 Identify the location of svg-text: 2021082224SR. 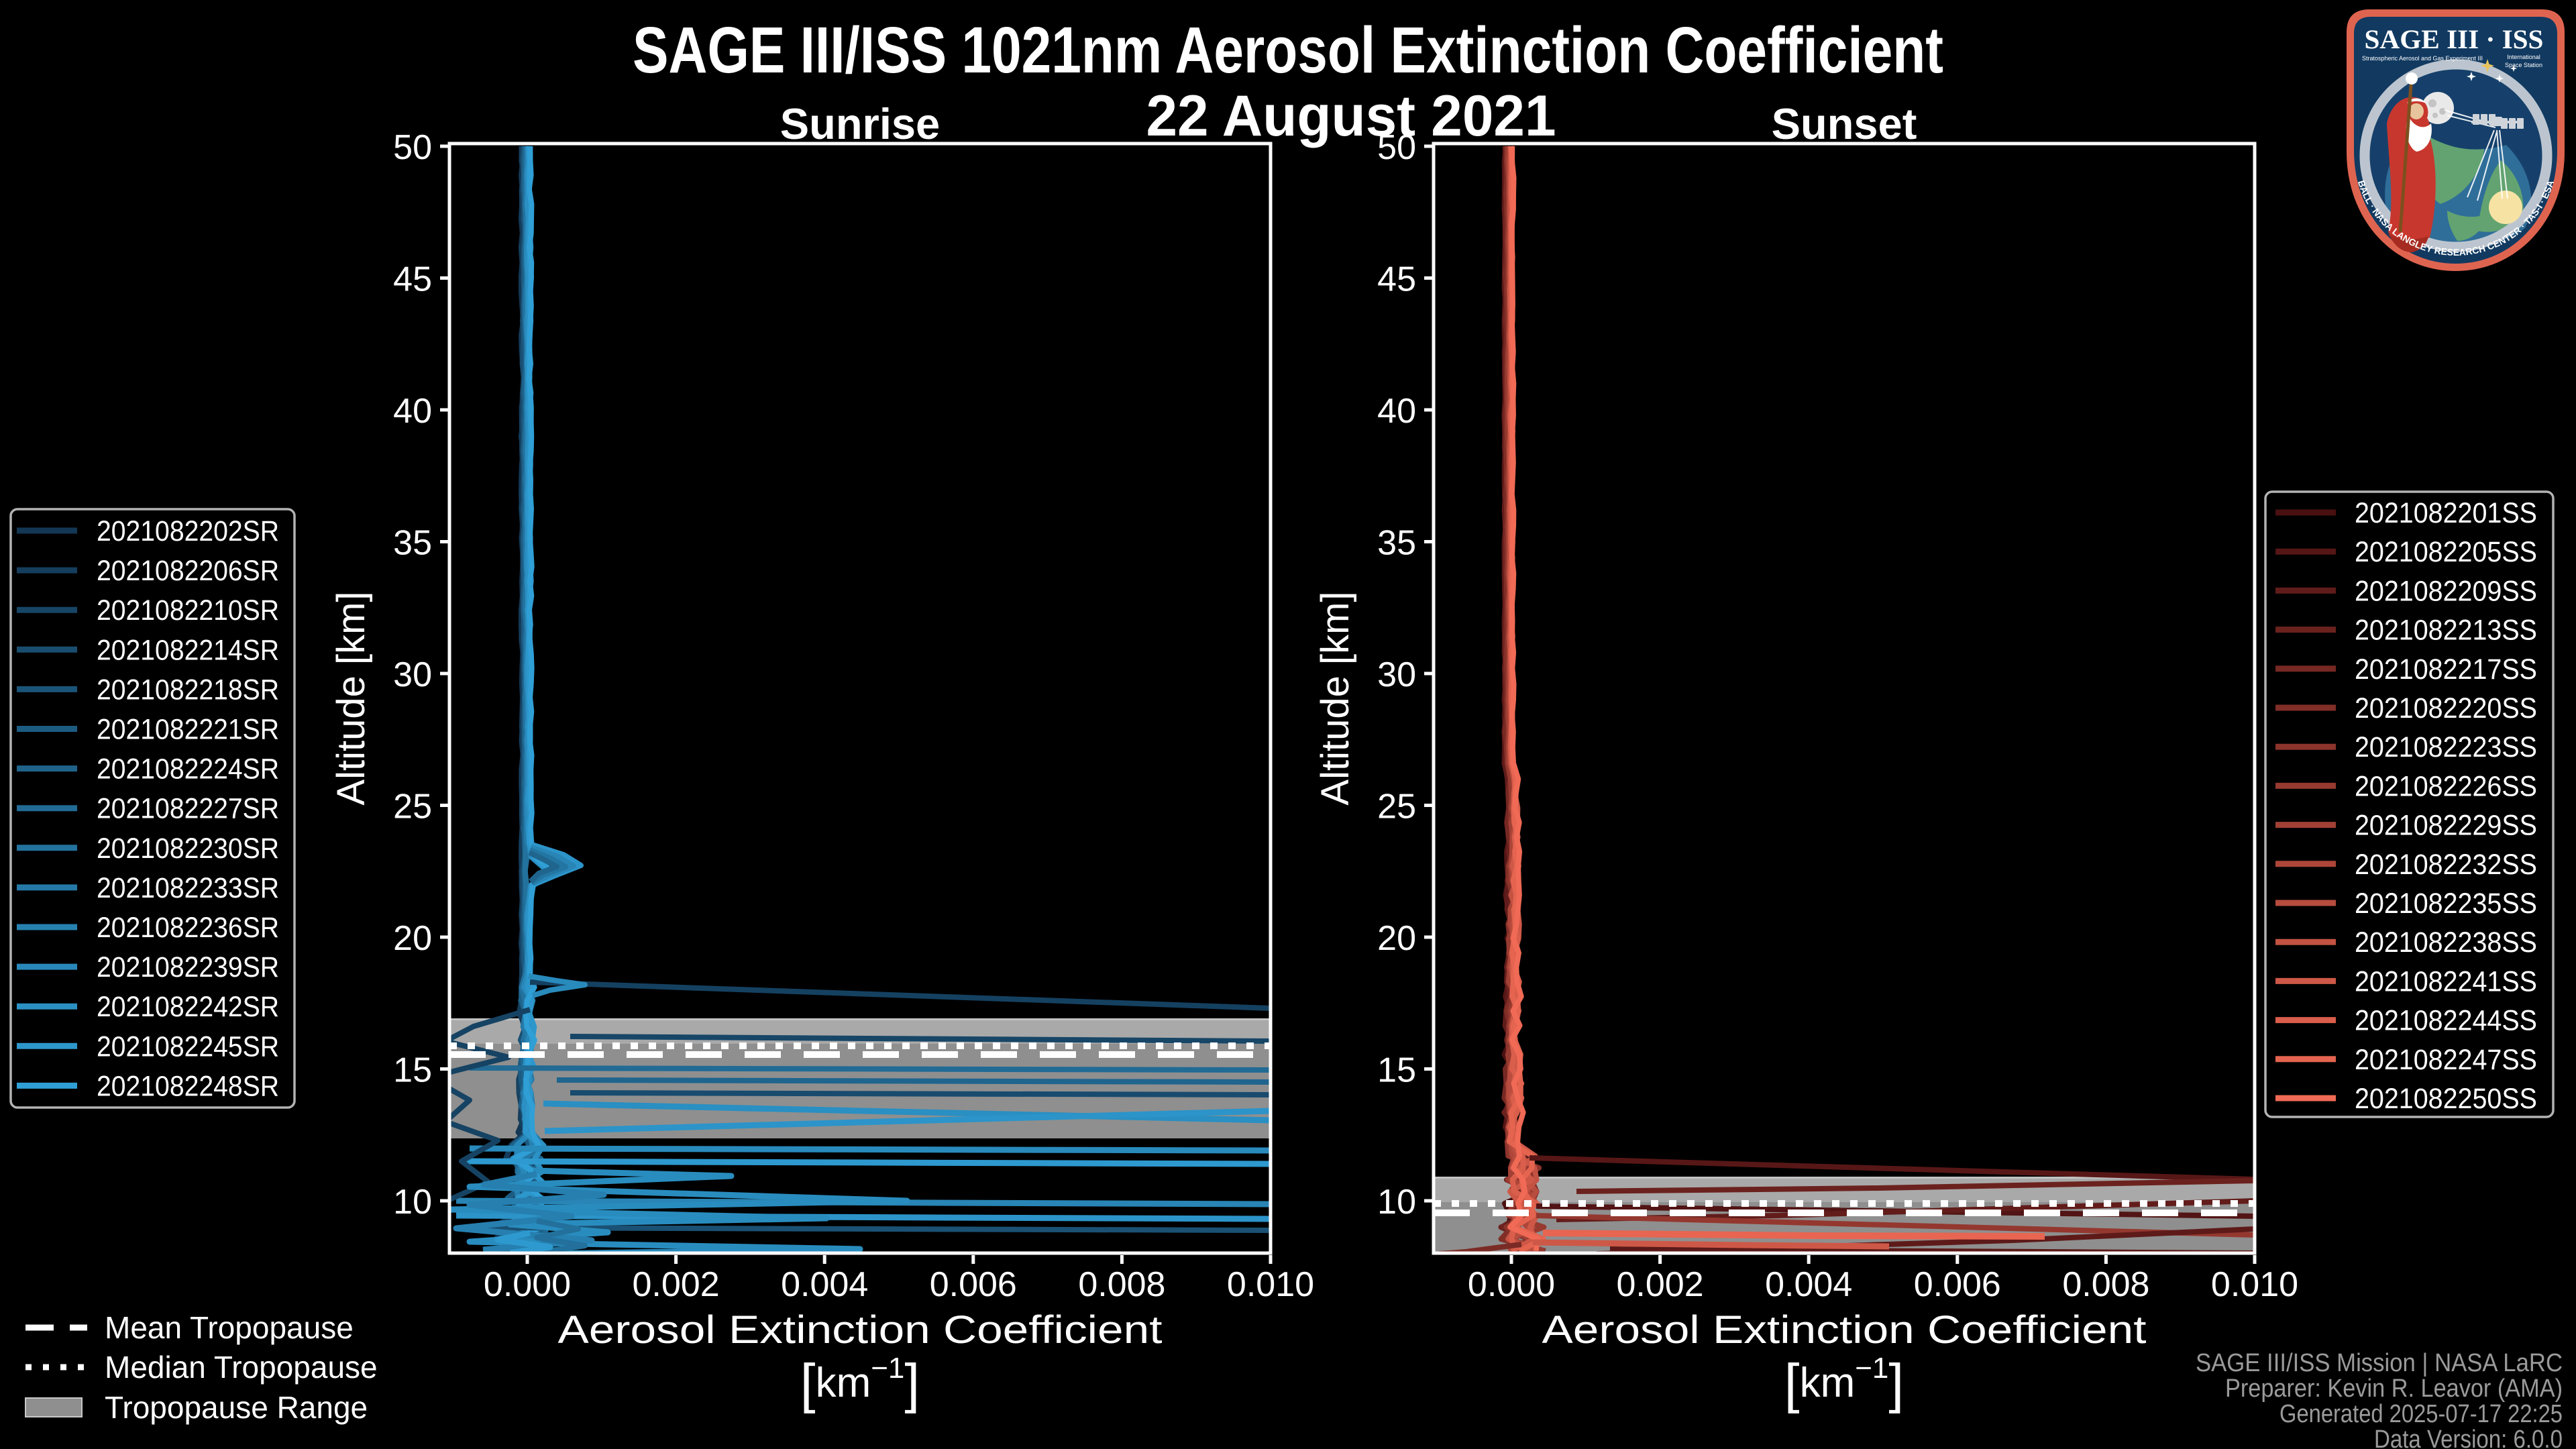
(188, 769).